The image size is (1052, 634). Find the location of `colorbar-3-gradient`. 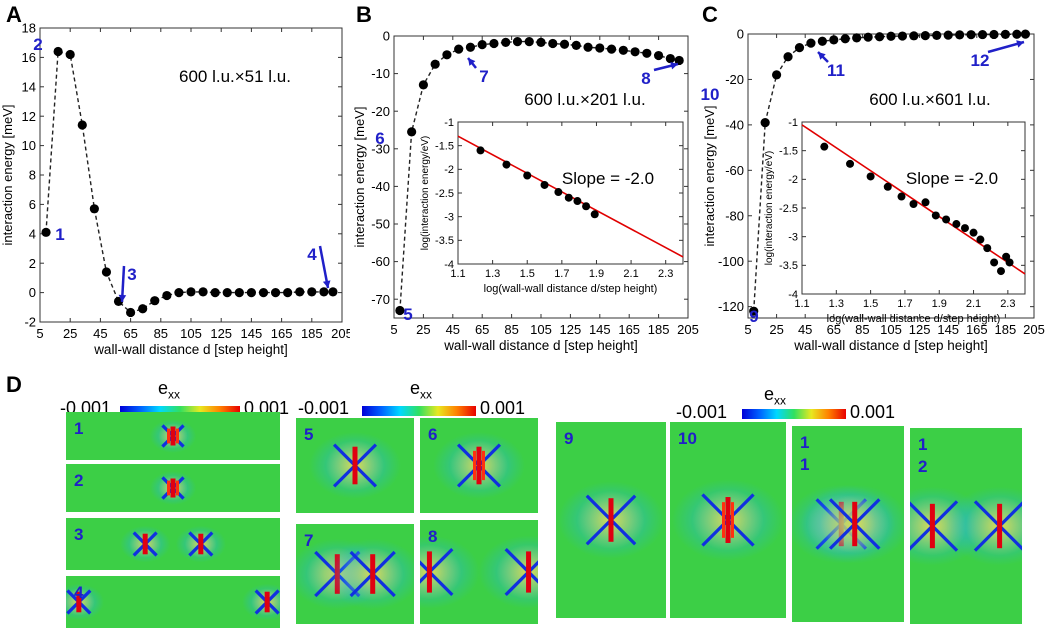

colorbar-3-gradient is located at coordinates (794, 414).